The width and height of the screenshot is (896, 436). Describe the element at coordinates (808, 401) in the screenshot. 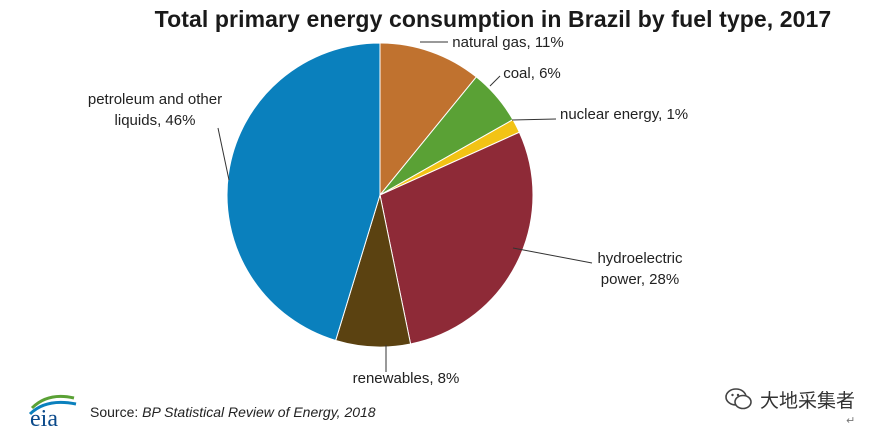

I see `watermark-text: 大地采集者` at that location.